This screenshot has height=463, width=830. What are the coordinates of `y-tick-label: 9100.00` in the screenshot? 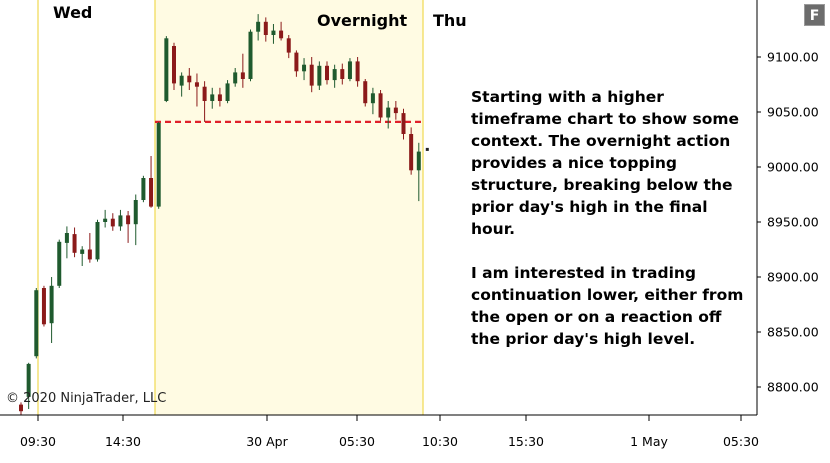 It's located at (793, 57).